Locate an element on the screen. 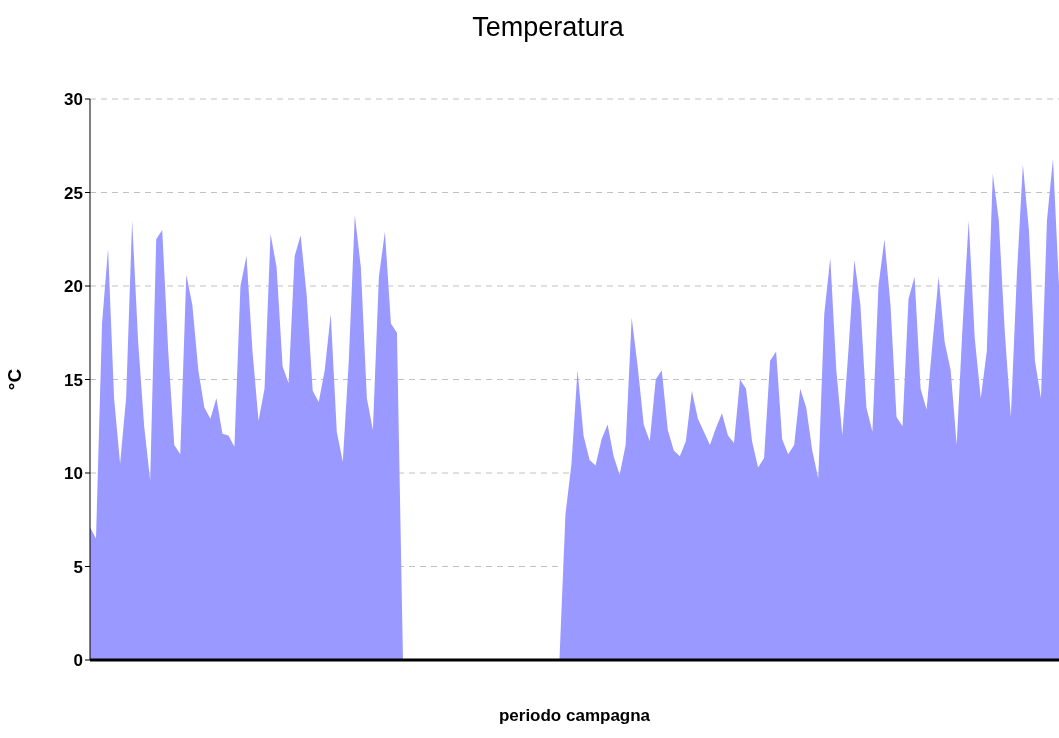  chart-title: Temperatura is located at coordinates (548, 27).